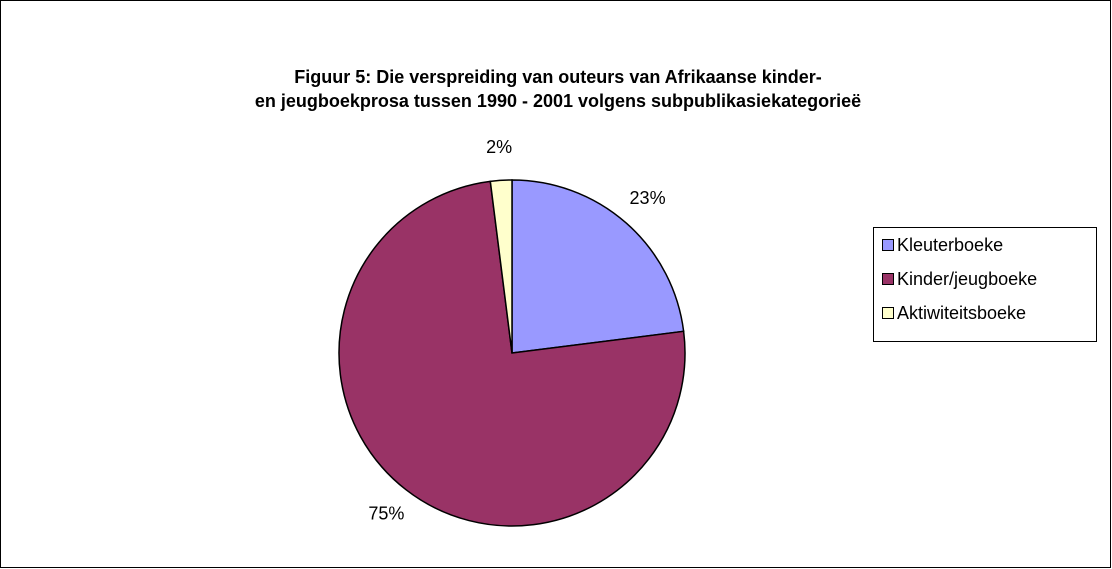 The height and width of the screenshot is (569, 1112). What do you see at coordinates (950, 245) in the screenshot?
I see `legend-label: Kleuterboeke` at bounding box center [950, 245].